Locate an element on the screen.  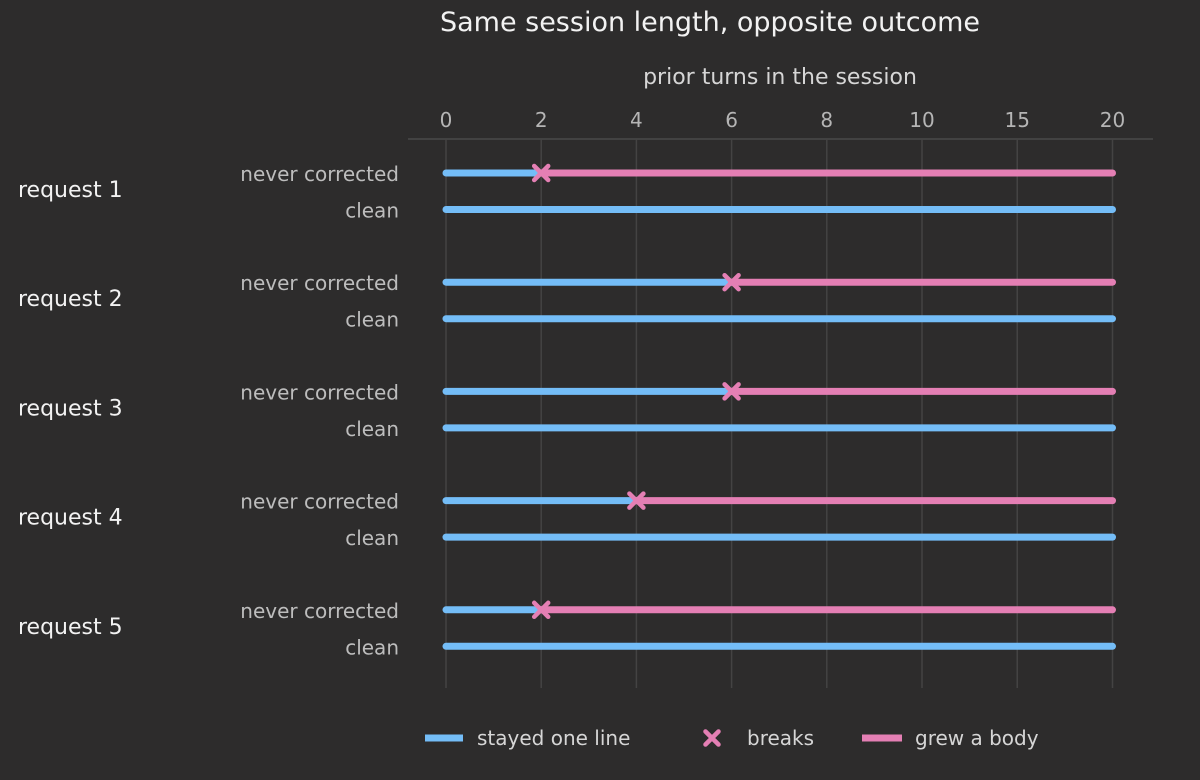
request-label: request 5 is located at coordinates (70, 627).